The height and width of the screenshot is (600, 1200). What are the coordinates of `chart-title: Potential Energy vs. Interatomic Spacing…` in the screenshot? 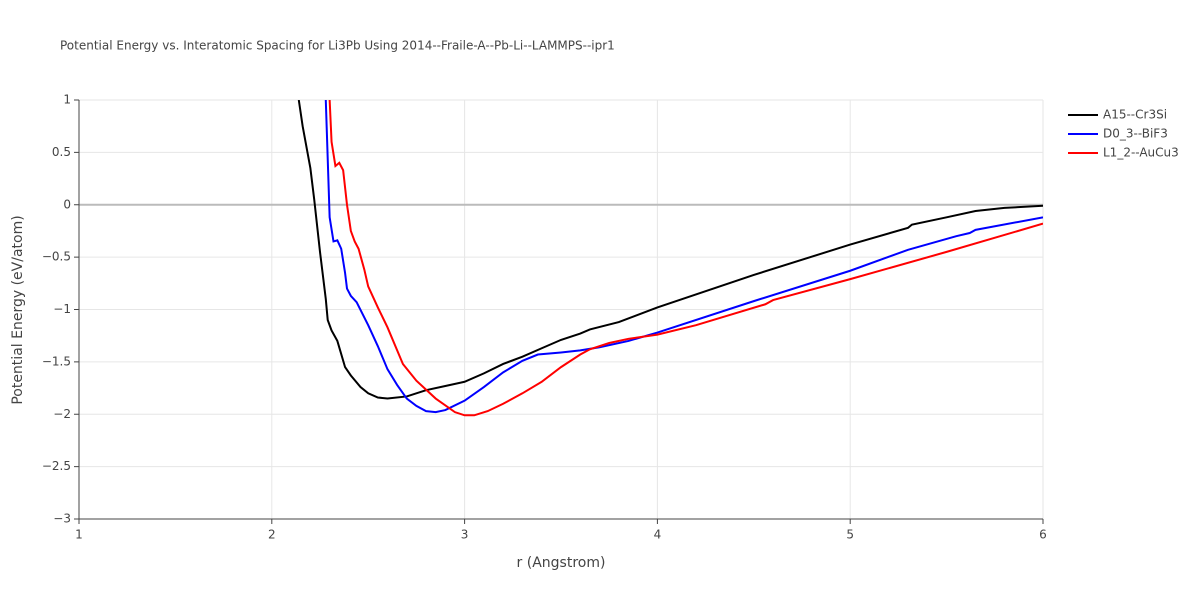 It's located at (337, 46).